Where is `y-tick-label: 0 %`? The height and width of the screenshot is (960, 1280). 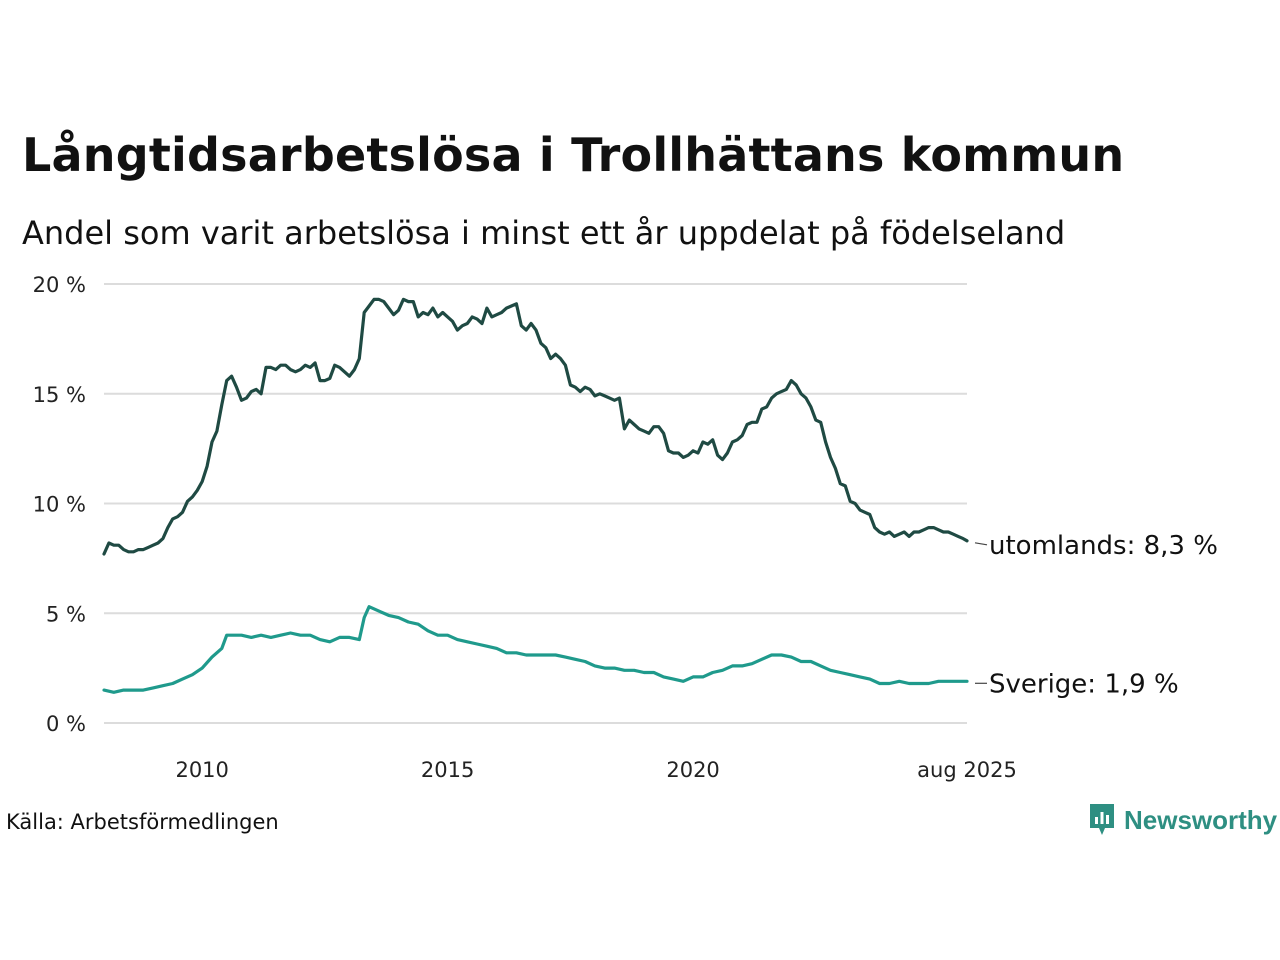
y-tick-label: 0 % is located at coordinates (66, 724).